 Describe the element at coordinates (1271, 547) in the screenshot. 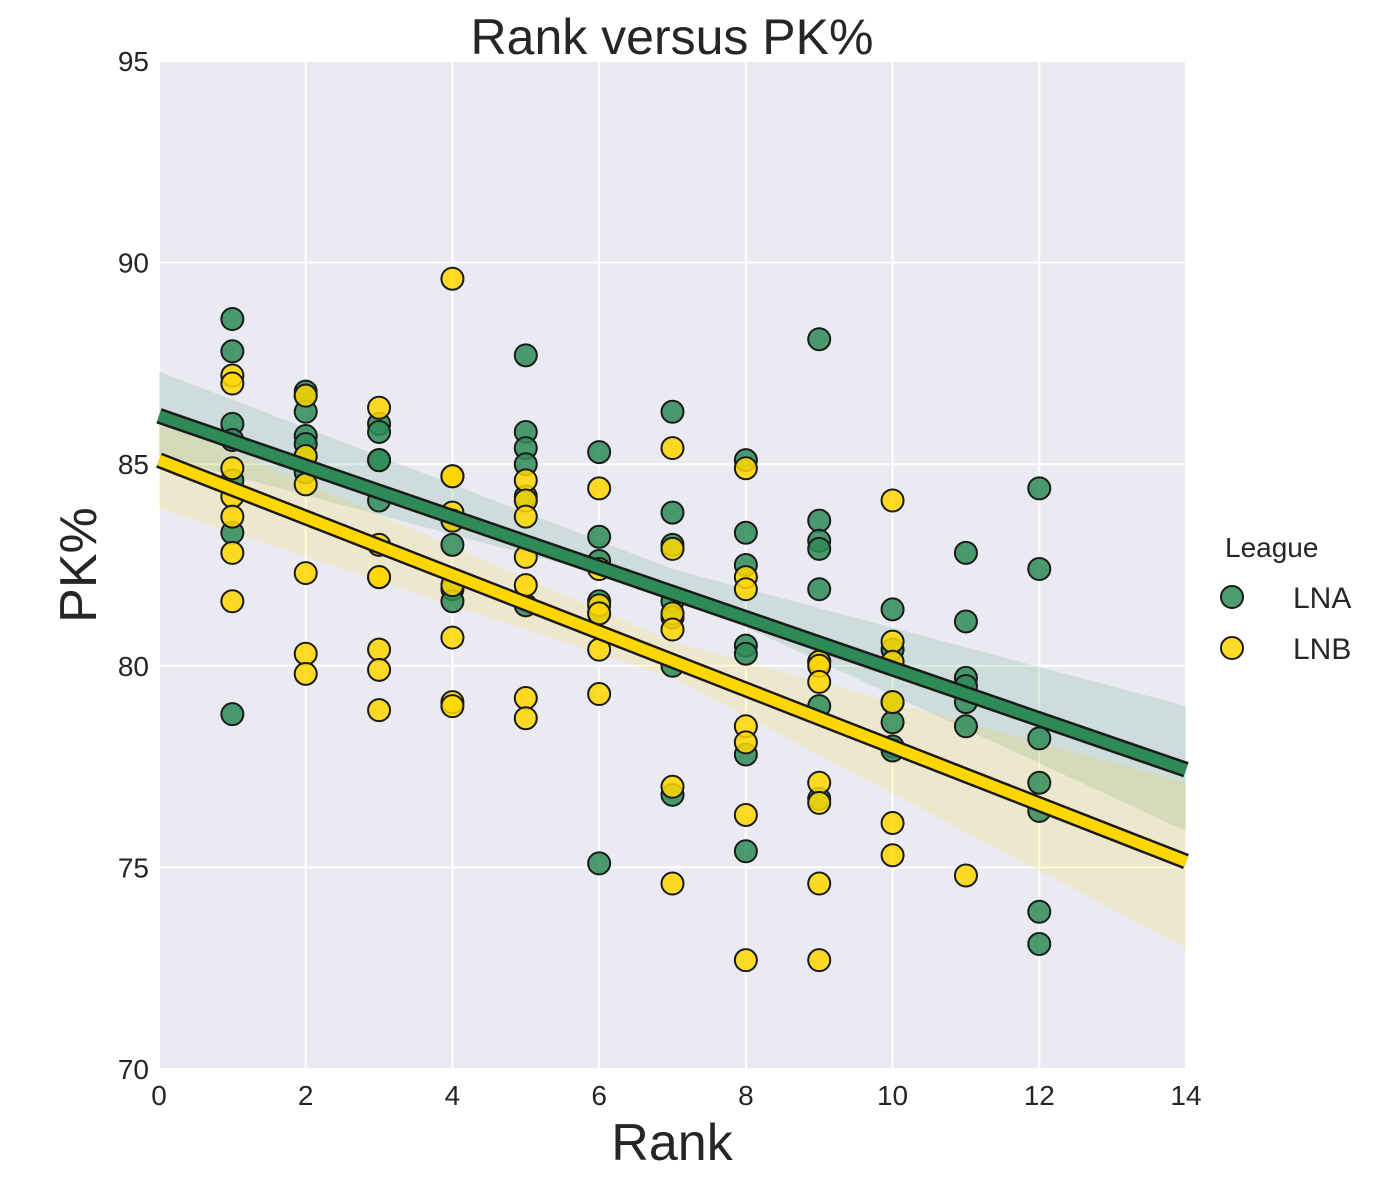

I see `legend-title: League` at that location.